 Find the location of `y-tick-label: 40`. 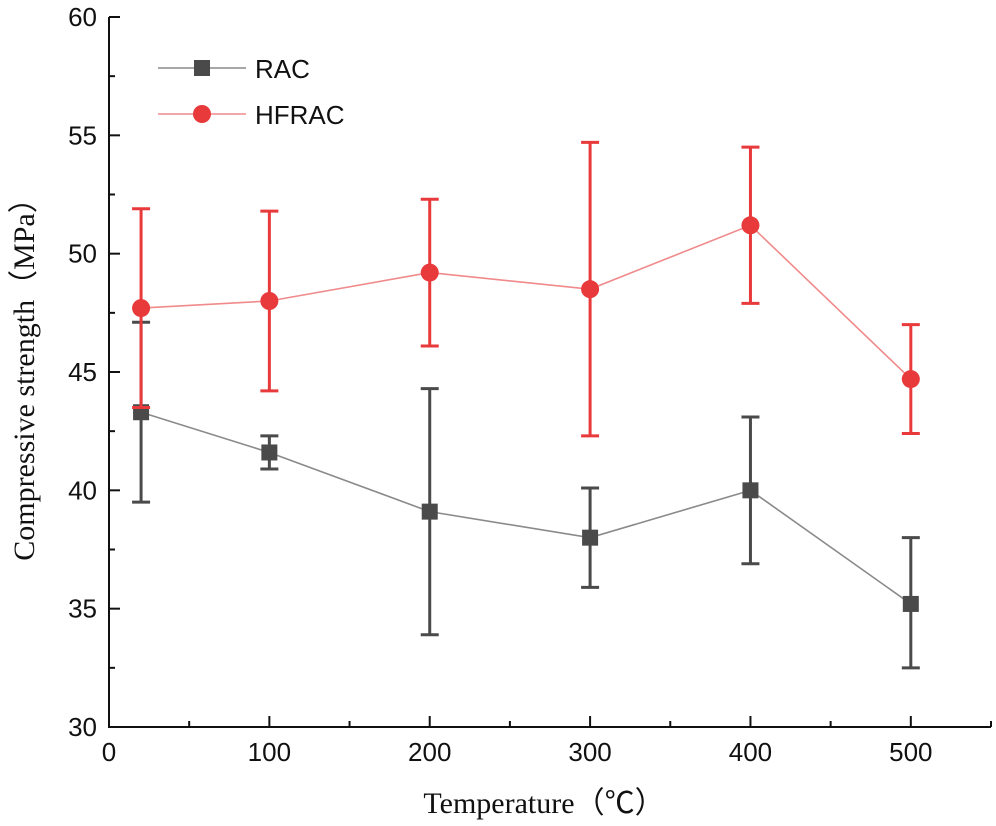

y-tick-label: 40 is located at coordinates (82, 490).